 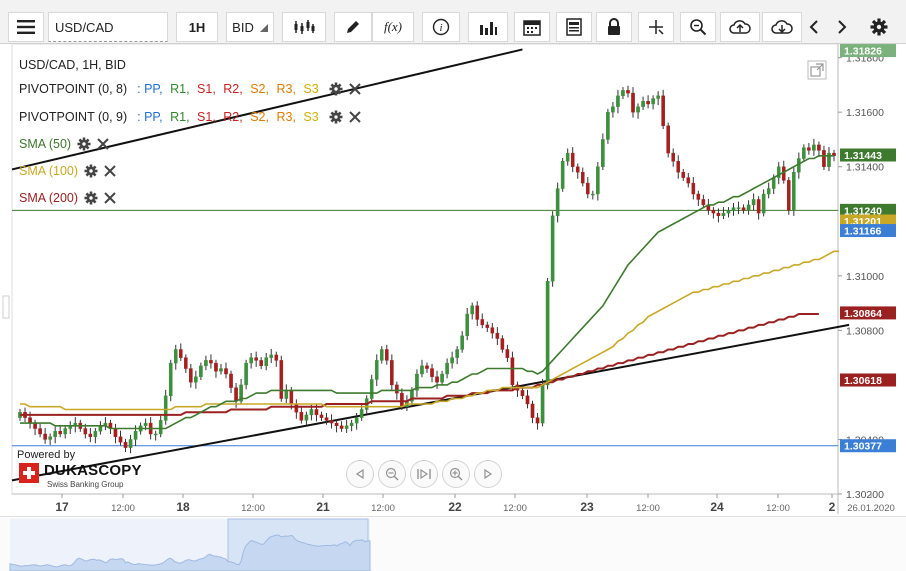 What do you see at coordinates (532, 27) in the screenshot?
I see `calendar-icon` at bounding box center [532, 27].